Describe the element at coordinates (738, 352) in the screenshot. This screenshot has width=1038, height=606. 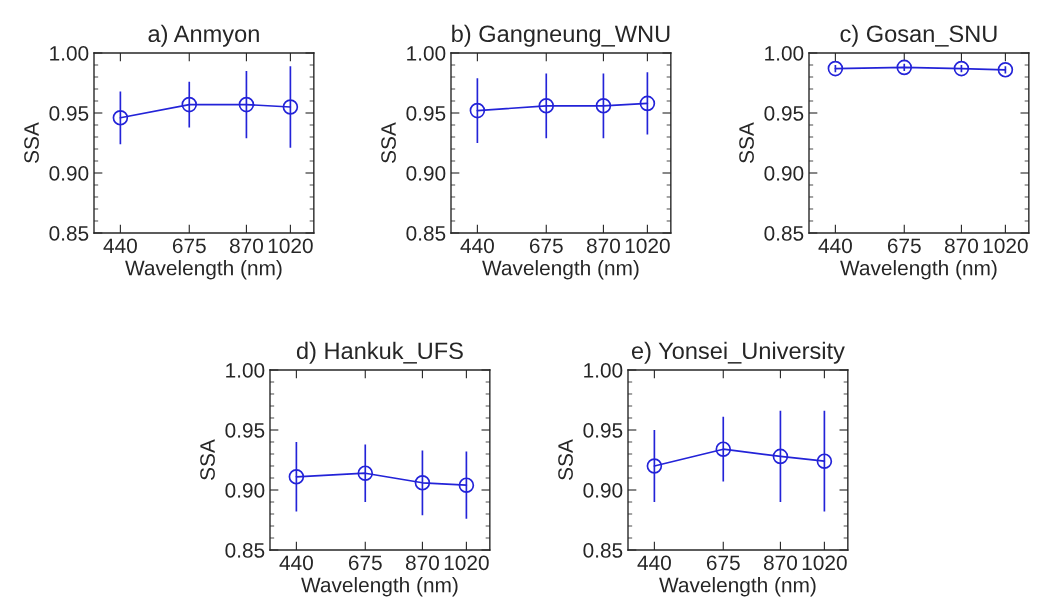
I see `chart-title: e) Yonsei_University` at that location.